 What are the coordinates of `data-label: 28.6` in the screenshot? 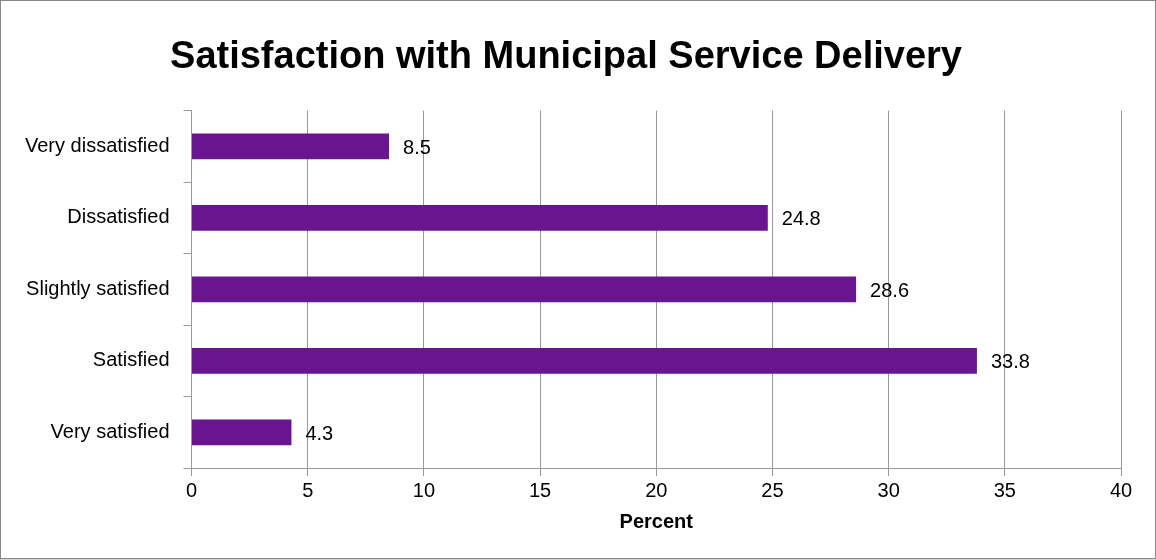 It's located at (890, 289).